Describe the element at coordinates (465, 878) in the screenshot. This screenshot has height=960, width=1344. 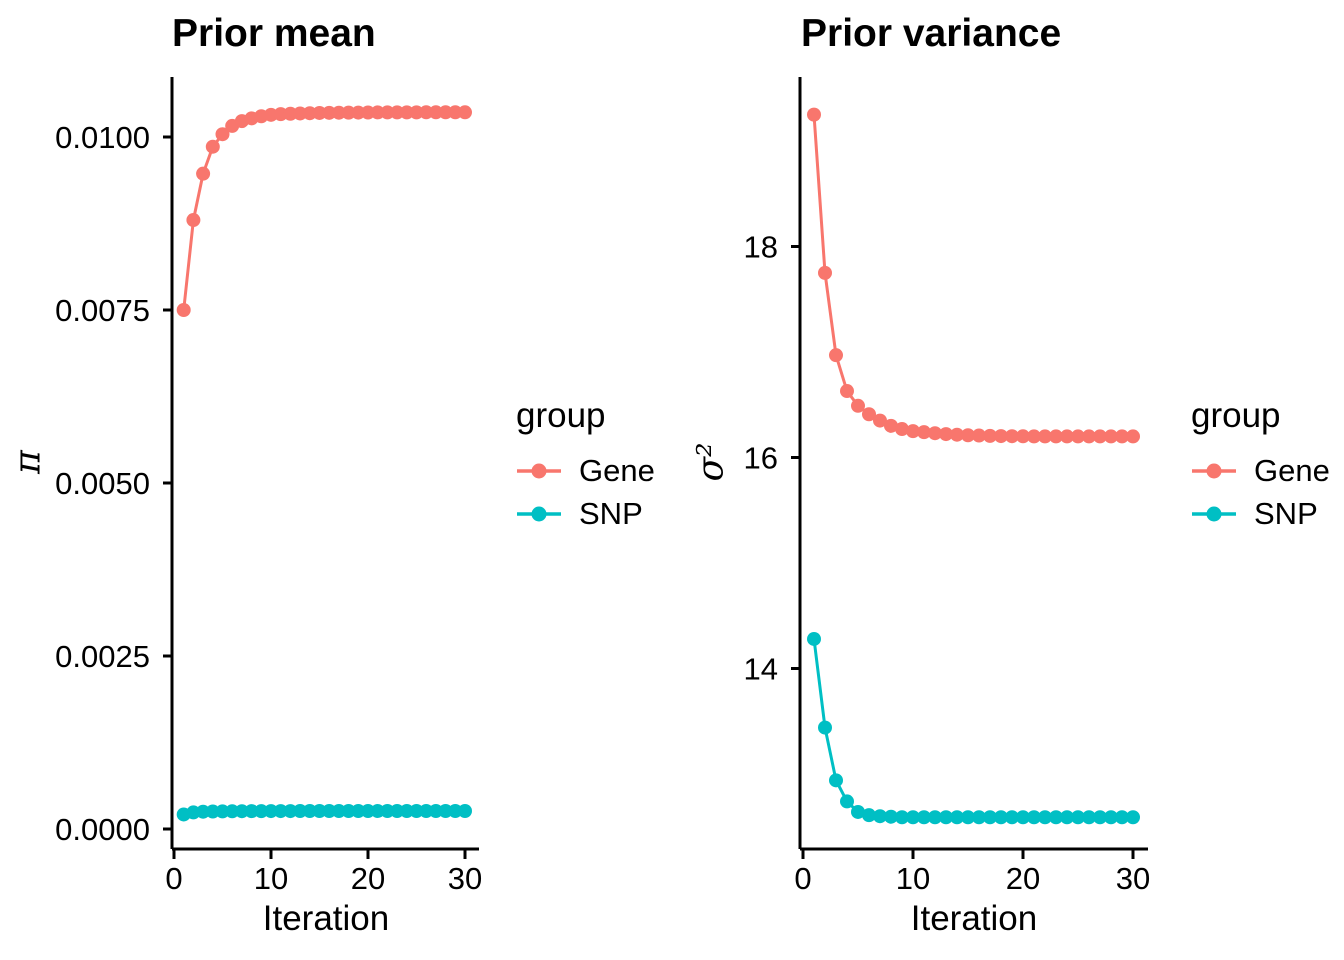
I see `x-tick-label: 30` at that location.